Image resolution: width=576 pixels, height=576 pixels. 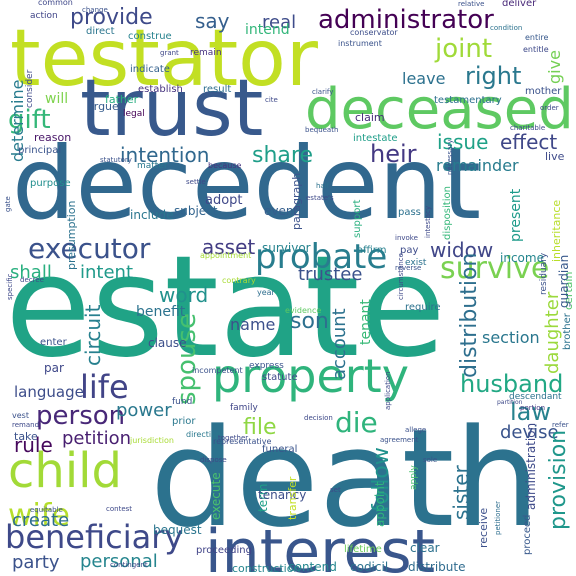 I want to click on word-paragraph: paragraph, so click(x=296, y=201).